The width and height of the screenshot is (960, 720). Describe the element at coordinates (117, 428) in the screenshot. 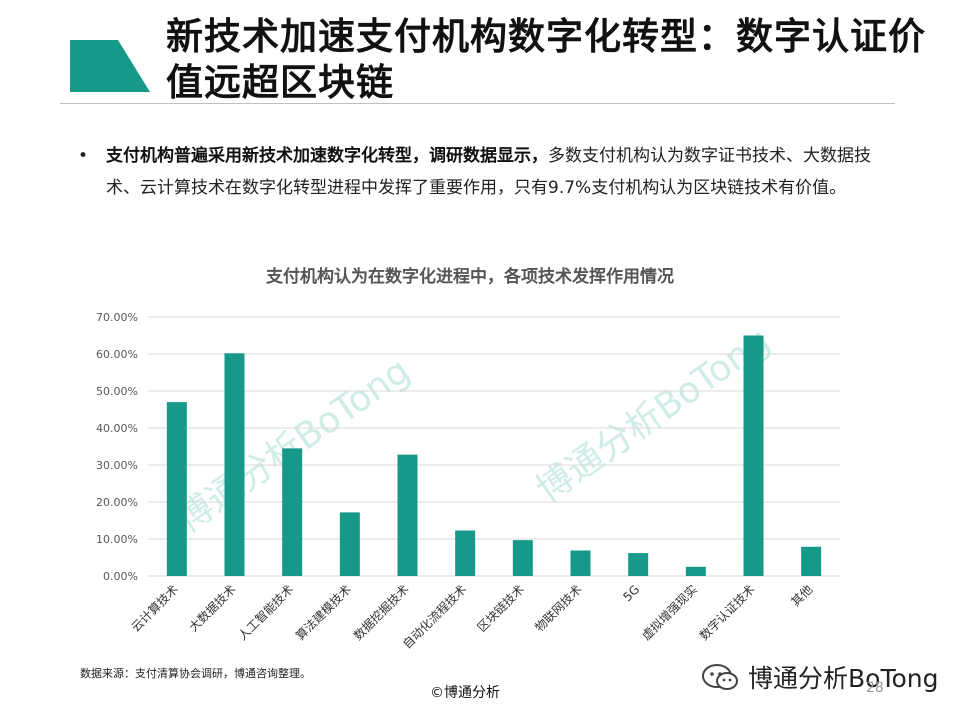

I see `y-tick-label: 40.00%` at that location.